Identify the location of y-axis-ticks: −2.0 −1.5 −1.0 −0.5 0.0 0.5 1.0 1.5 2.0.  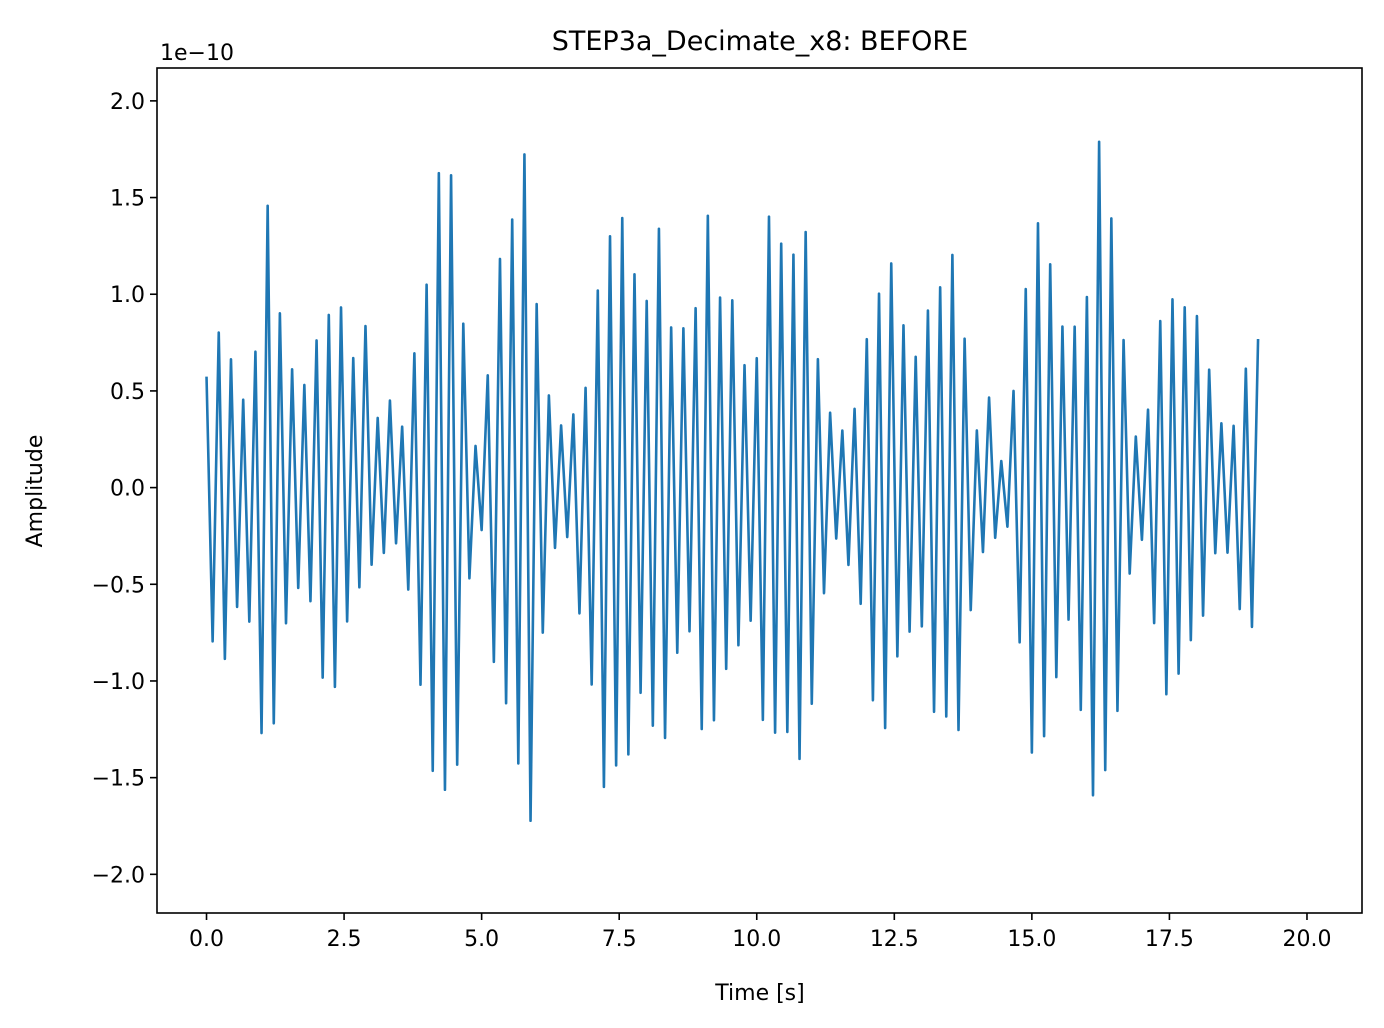
(124, 489).